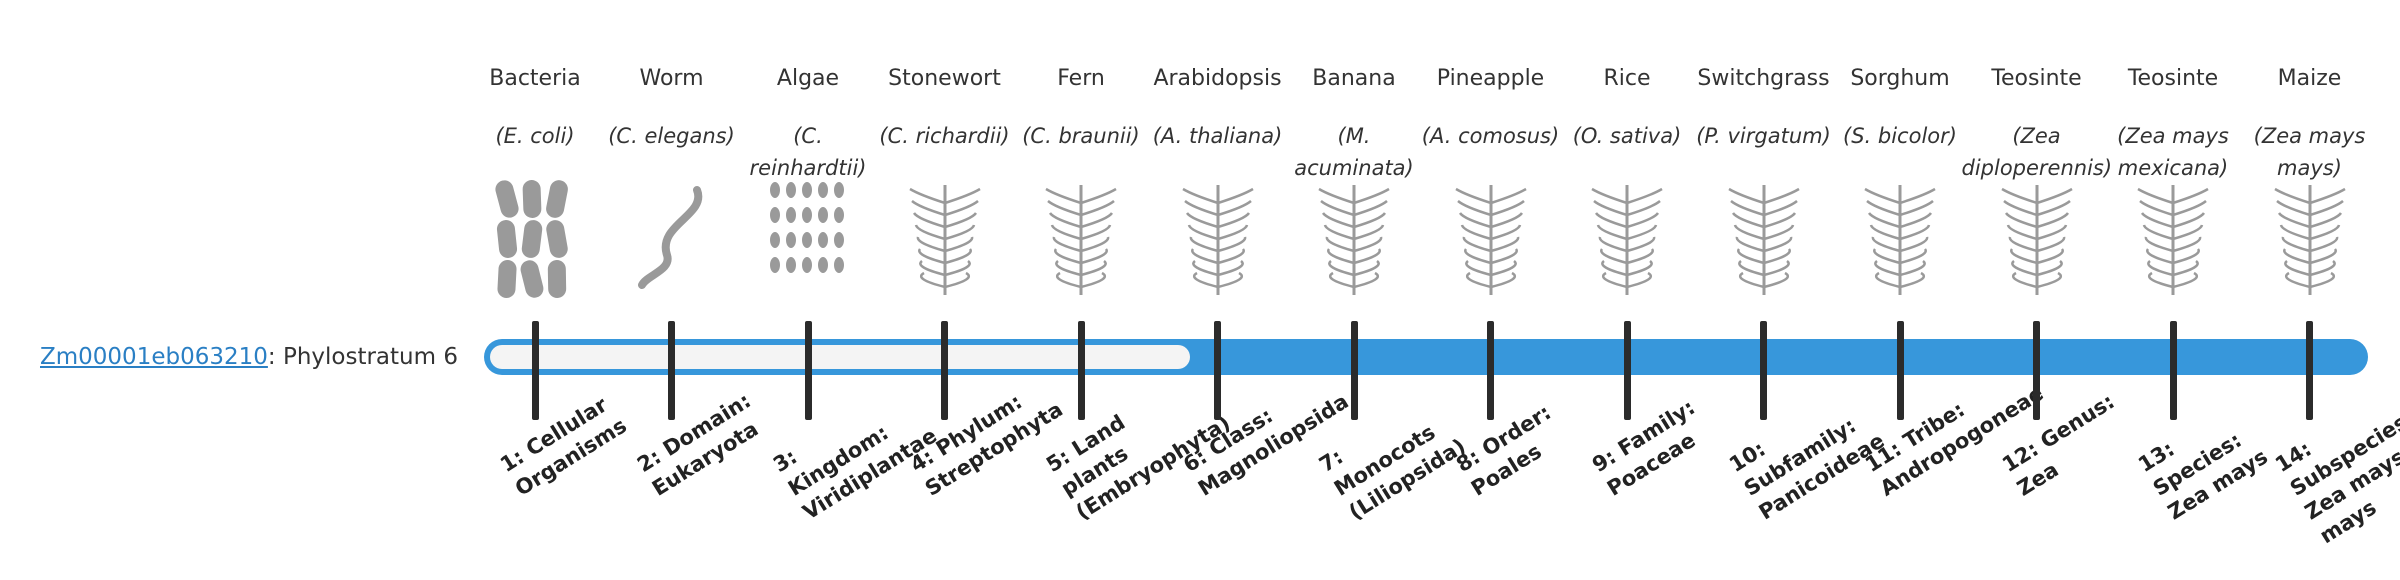  I want to click on organism-latin: (A. comosus), so click(1490, 136).